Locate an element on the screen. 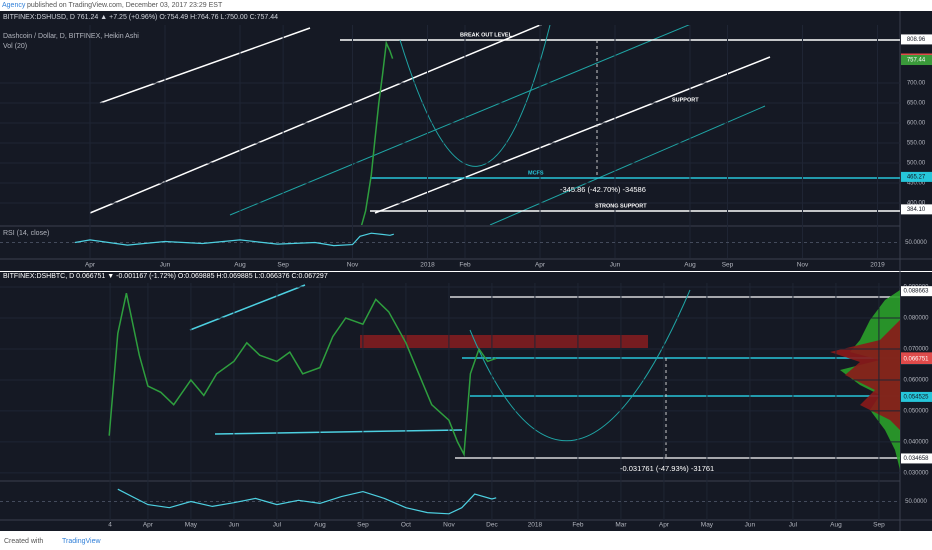  price-label: 0.034658 is located at coordinates (916, 459).